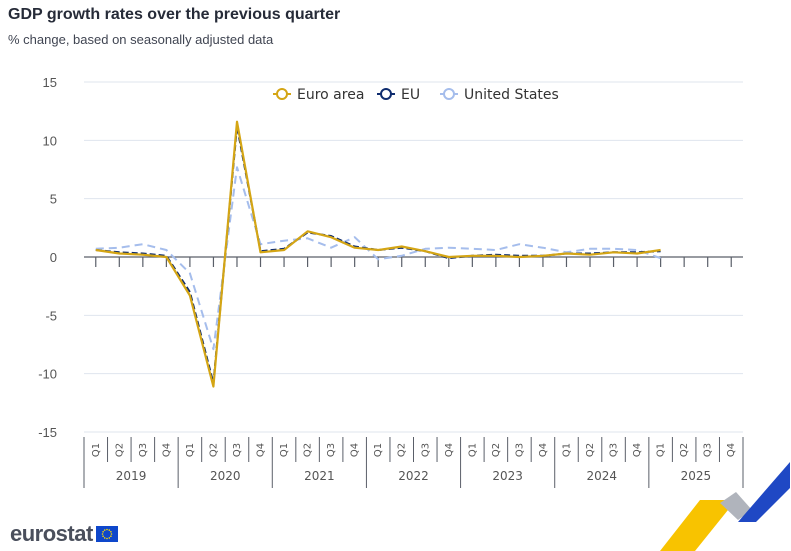 This screenshot has height=551, width=791. Describe the element at coordinates (410, 95) in the screenshot. I see `legend-label: EU` at that location.